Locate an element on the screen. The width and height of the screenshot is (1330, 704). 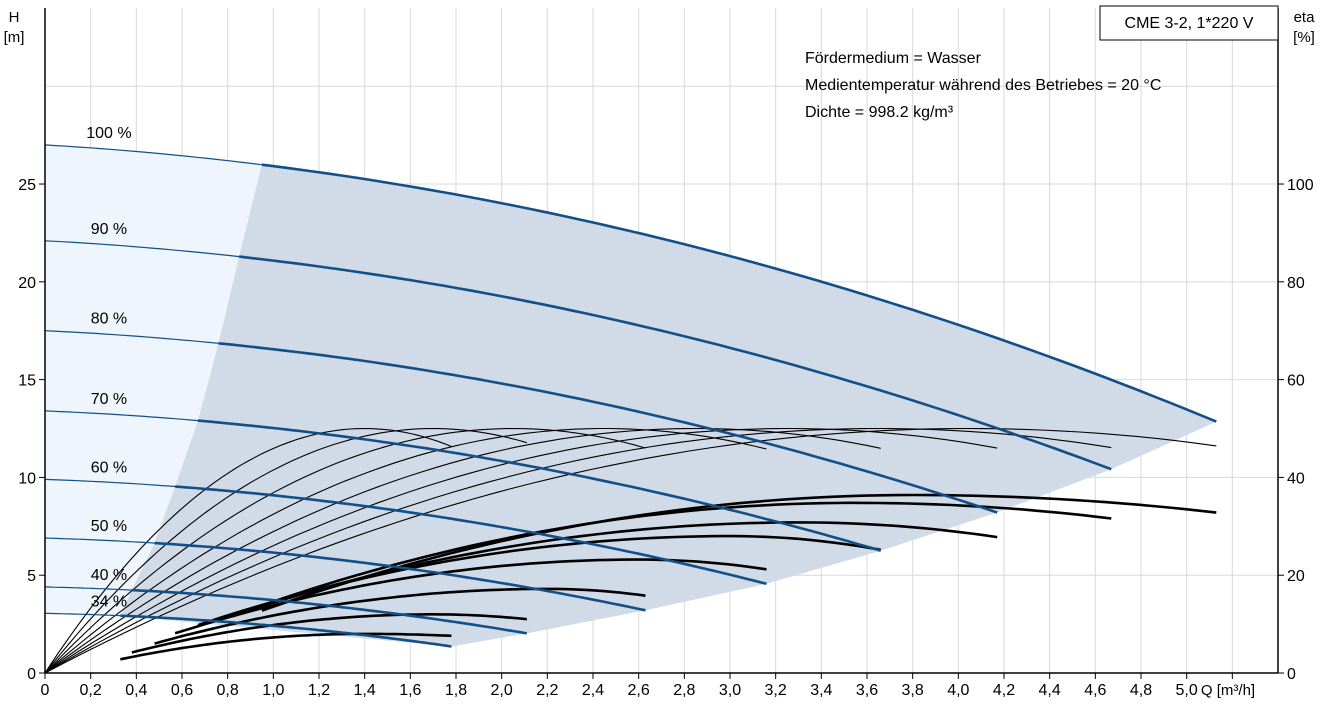
x-tick-label: 3,0 is located at coordinates (730, 690).